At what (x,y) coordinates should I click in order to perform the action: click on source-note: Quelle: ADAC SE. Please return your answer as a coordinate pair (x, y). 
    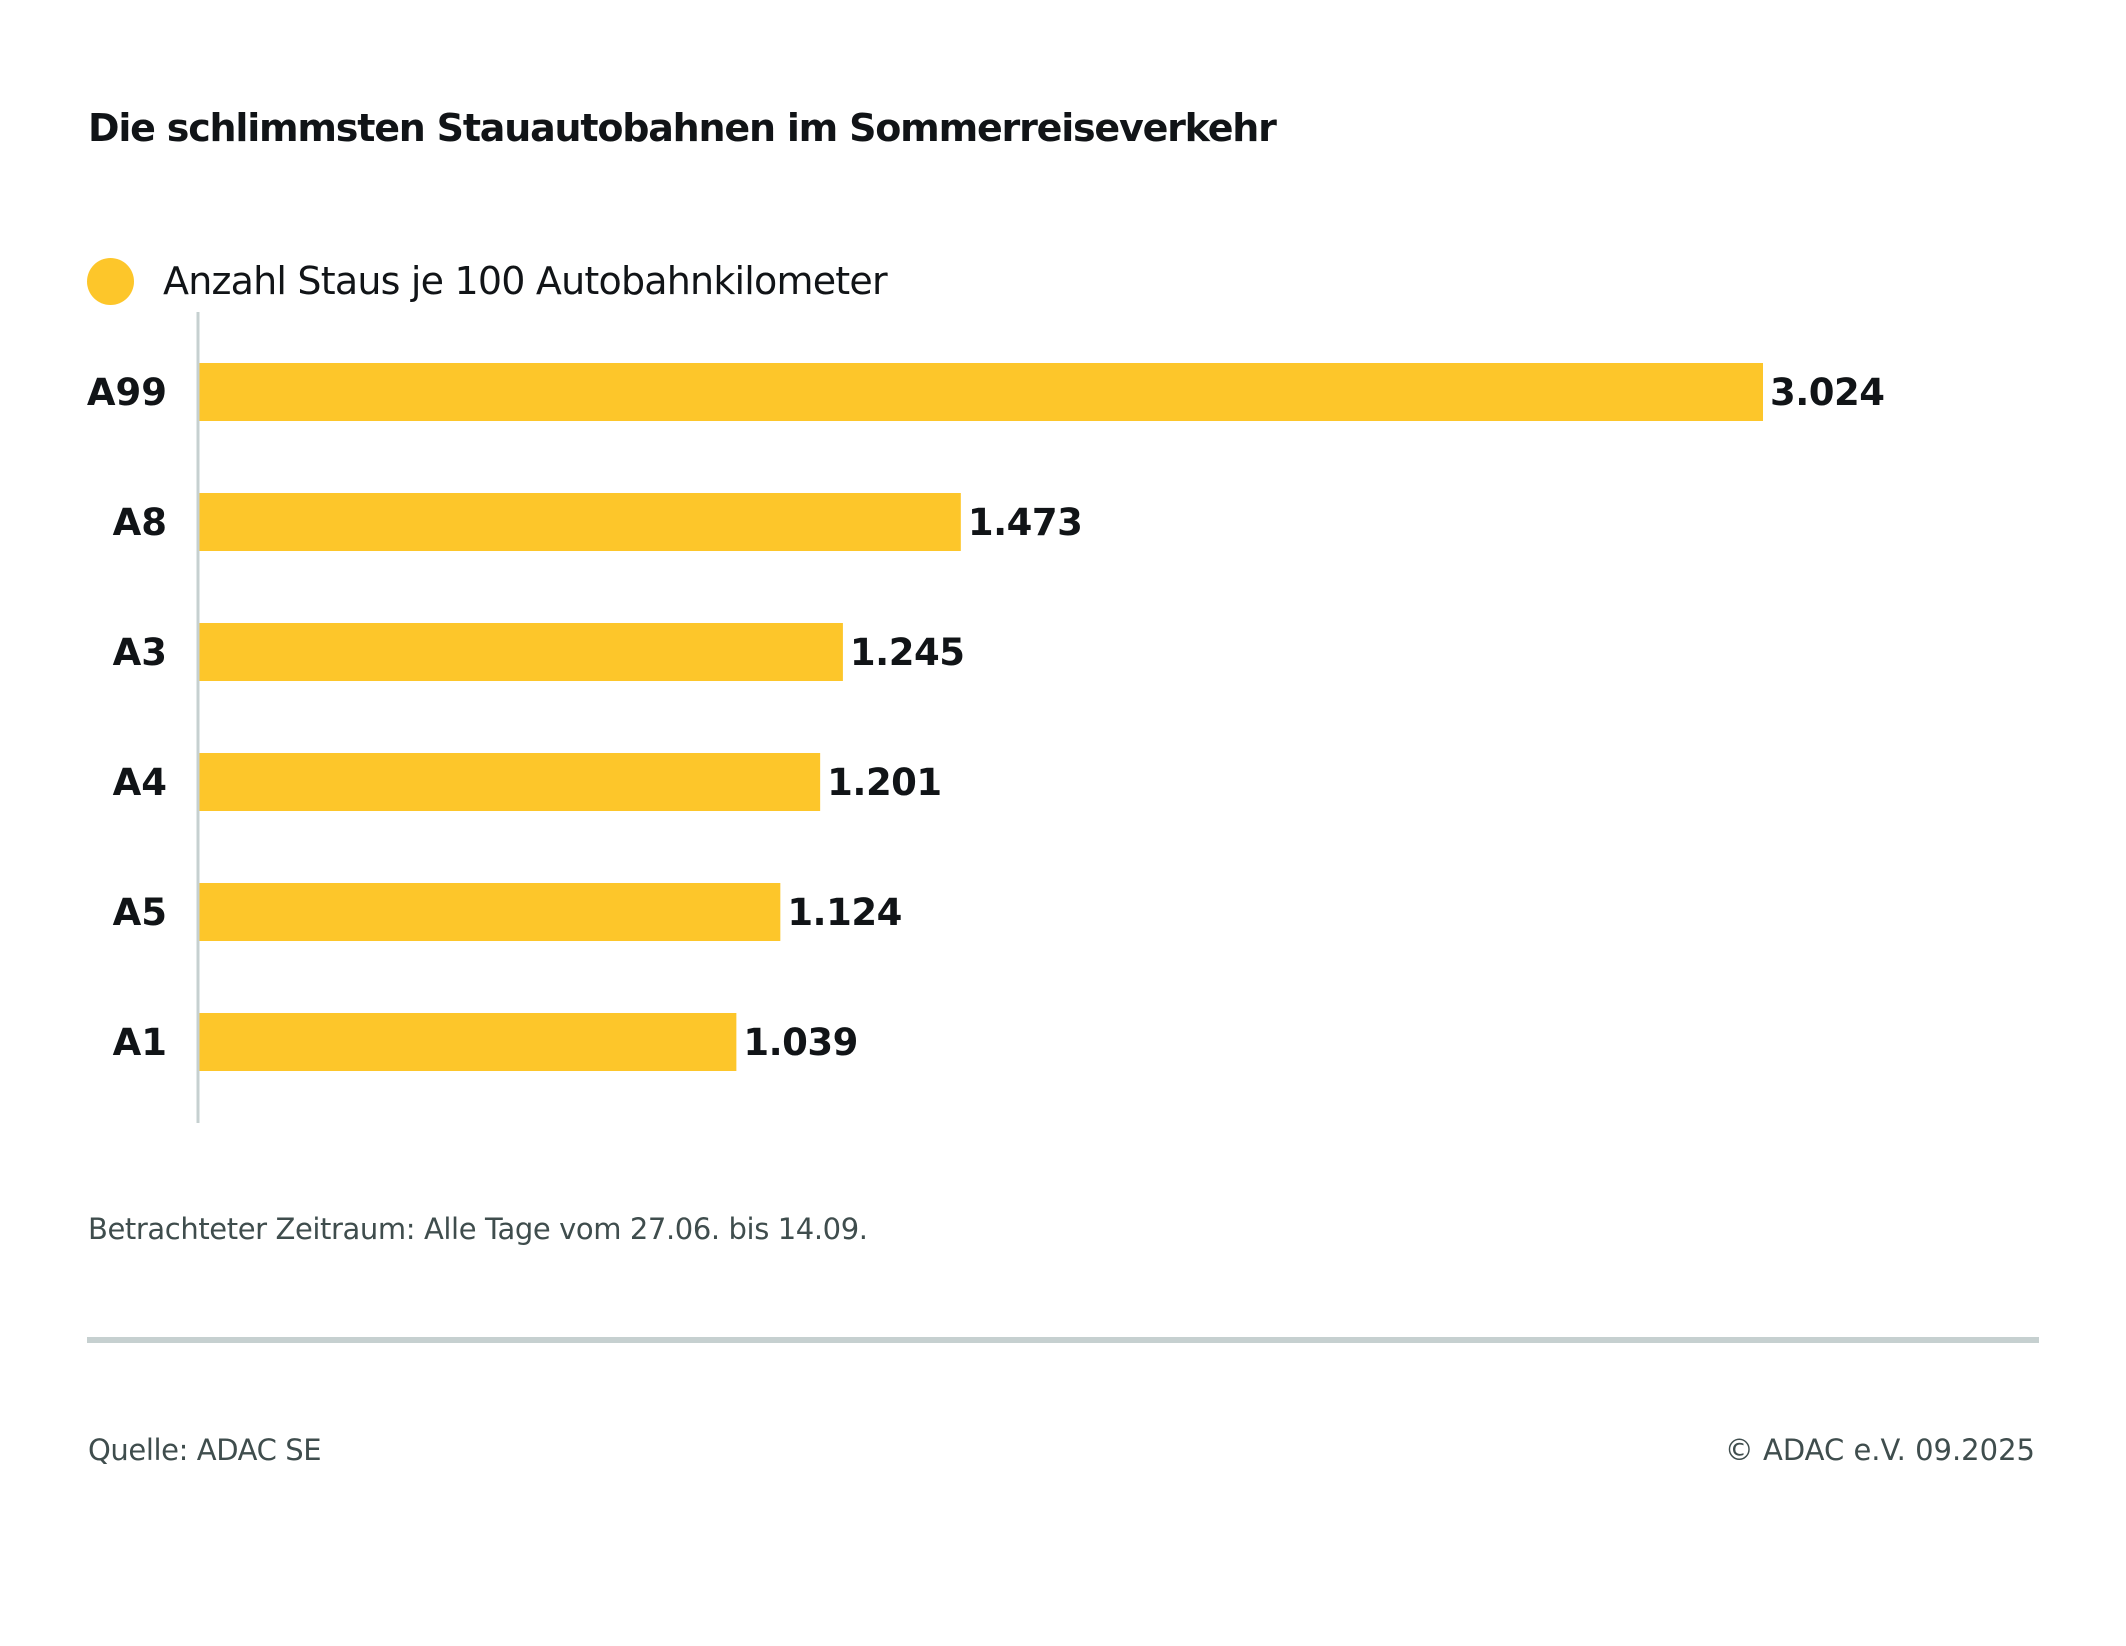
    Looking at the image, I should click on (205, 1450).